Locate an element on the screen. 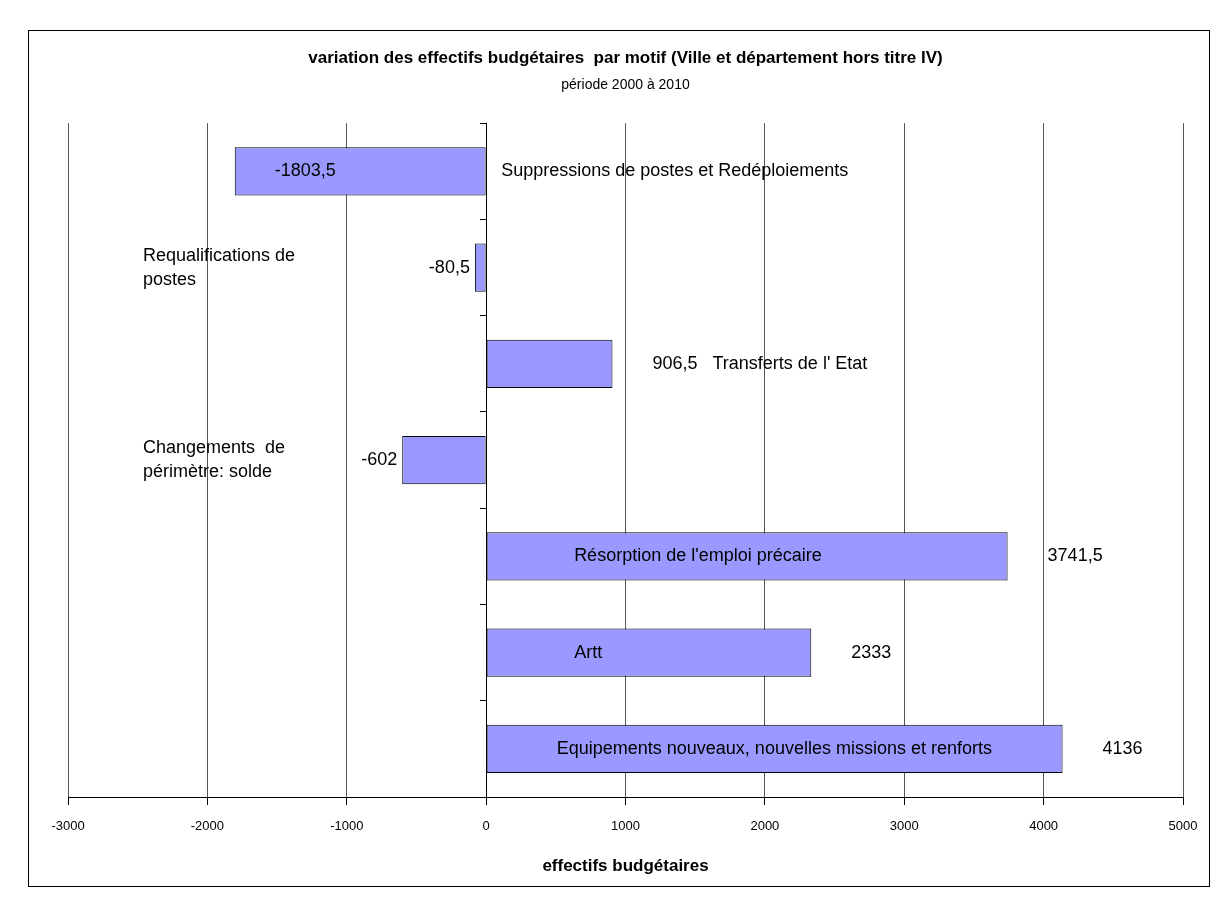  x-tick-label: 3000 is located at coordinates (904, 826).